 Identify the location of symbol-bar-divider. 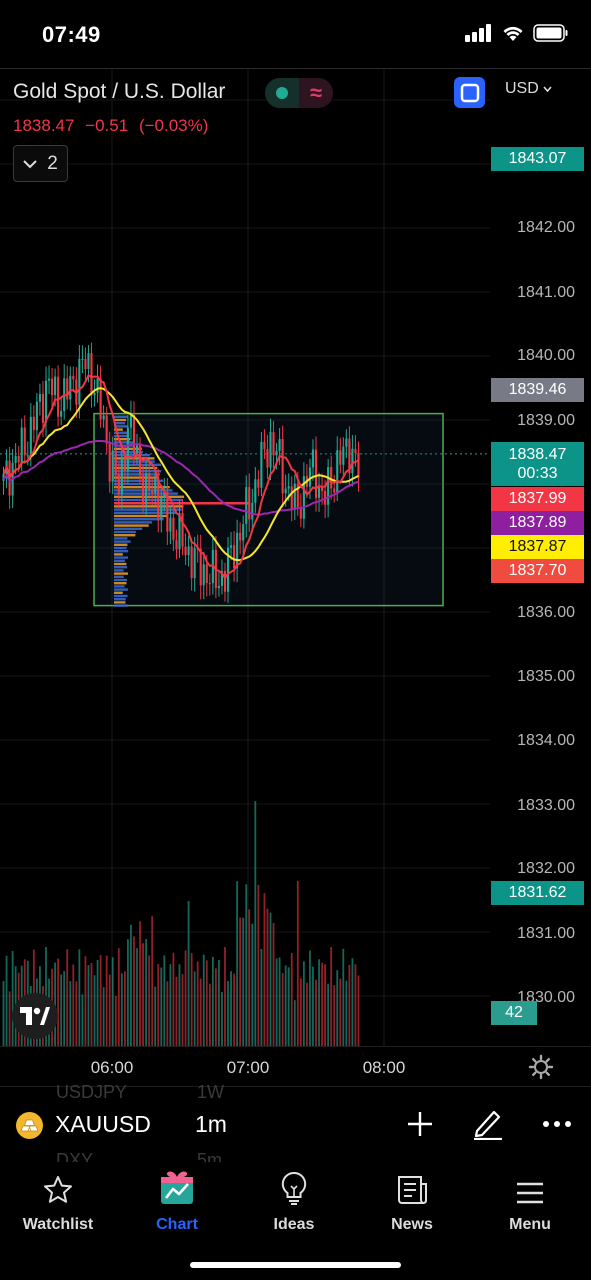
(295, 1086).